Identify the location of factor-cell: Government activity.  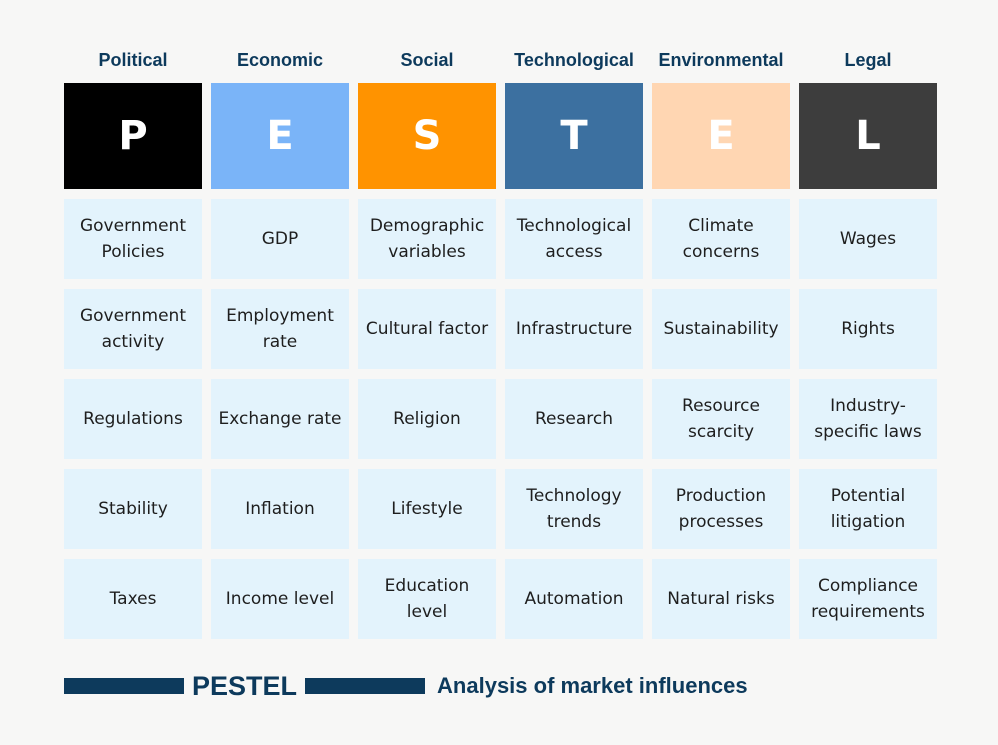
(133, 329).